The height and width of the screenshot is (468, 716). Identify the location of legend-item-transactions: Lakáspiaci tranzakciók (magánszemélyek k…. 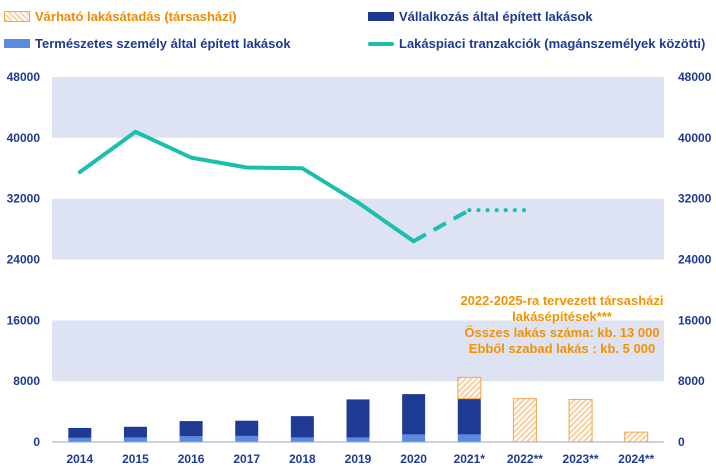
(536, 43).